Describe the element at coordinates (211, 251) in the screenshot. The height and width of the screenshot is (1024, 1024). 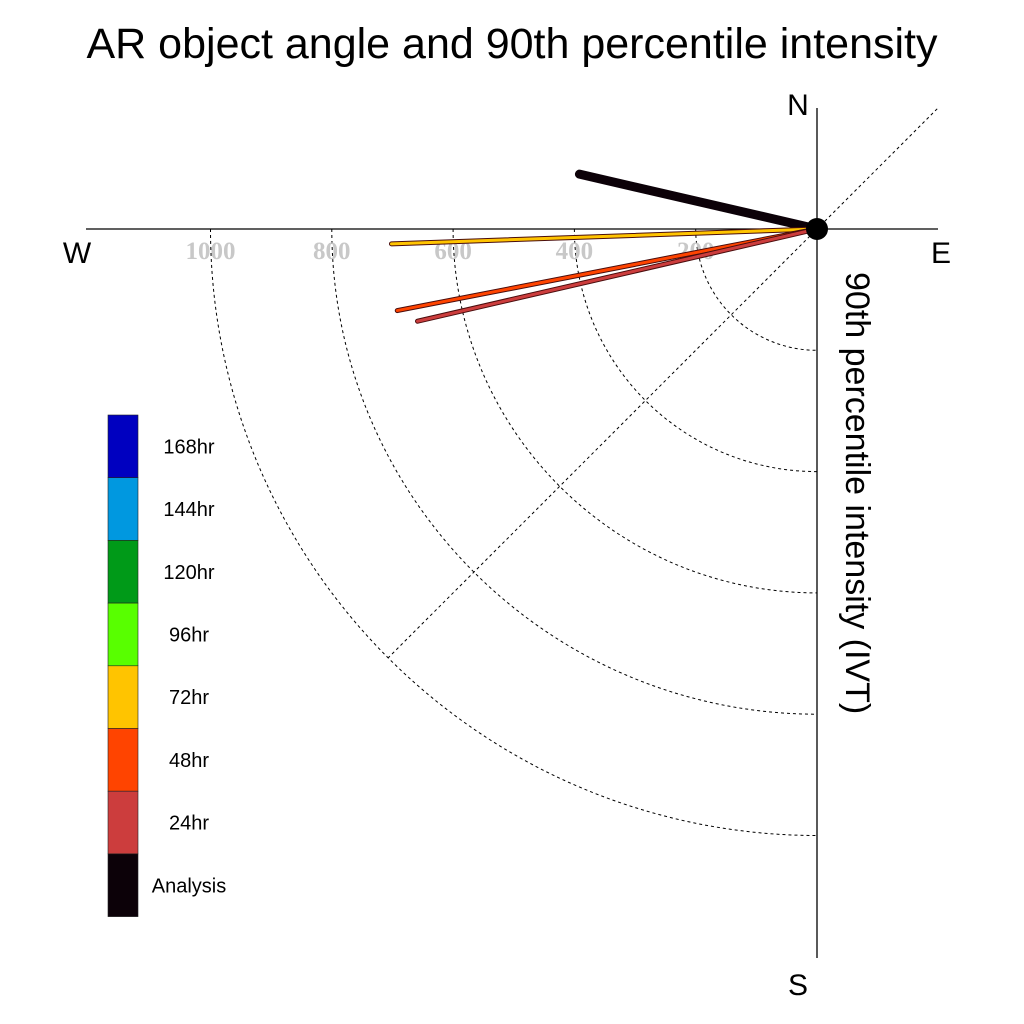
I see `radial-tick-label-1000: 1000` at that location.